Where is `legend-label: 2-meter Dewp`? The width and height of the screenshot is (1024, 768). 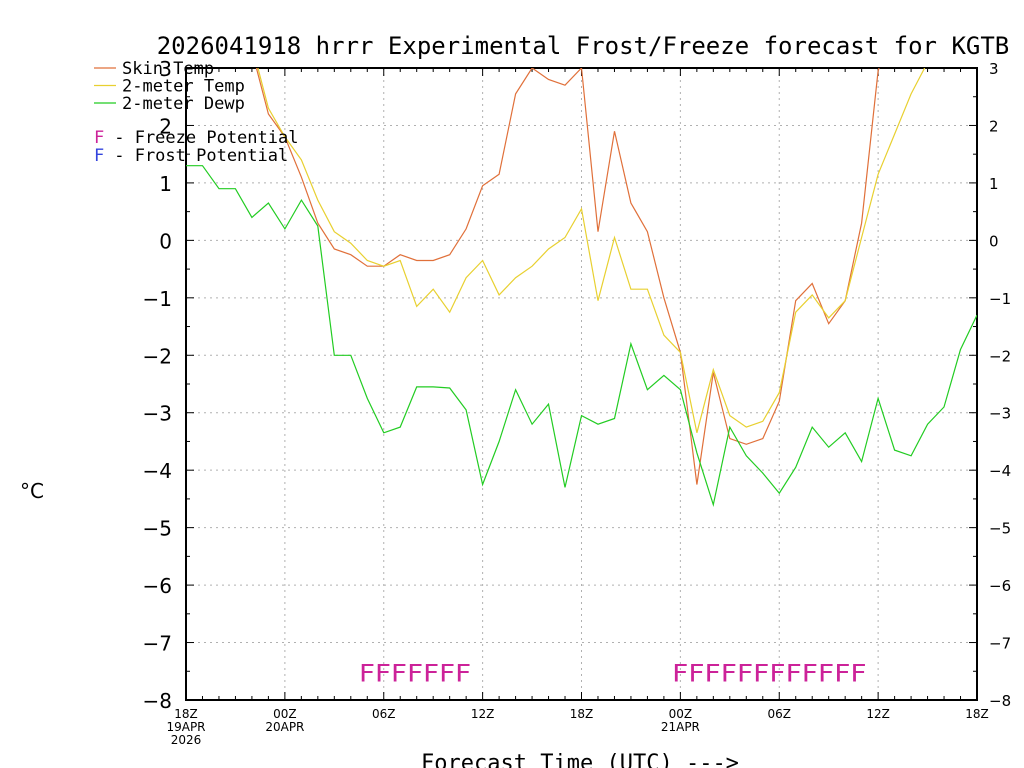 legend-label: 2-meter Dewp is located at coordinates (183, 104).